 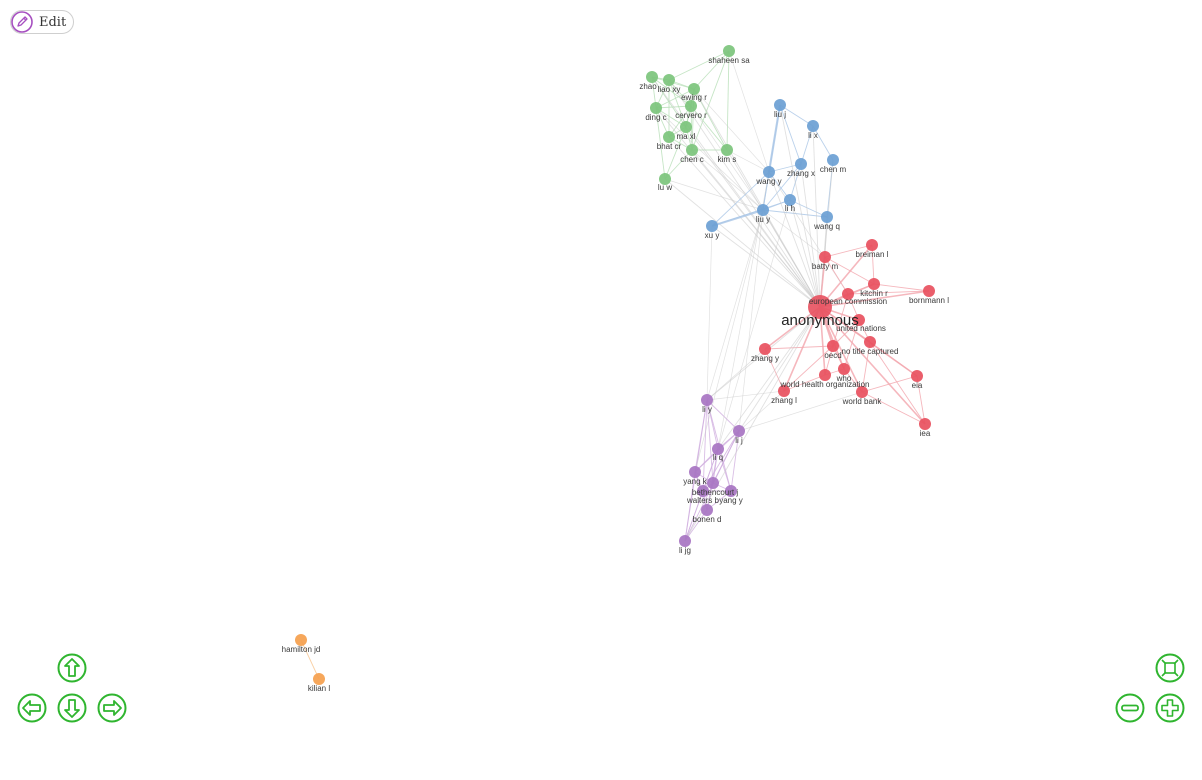 I want to click on node-label-zhang-y: zhang y, so click(x=765, y=358).